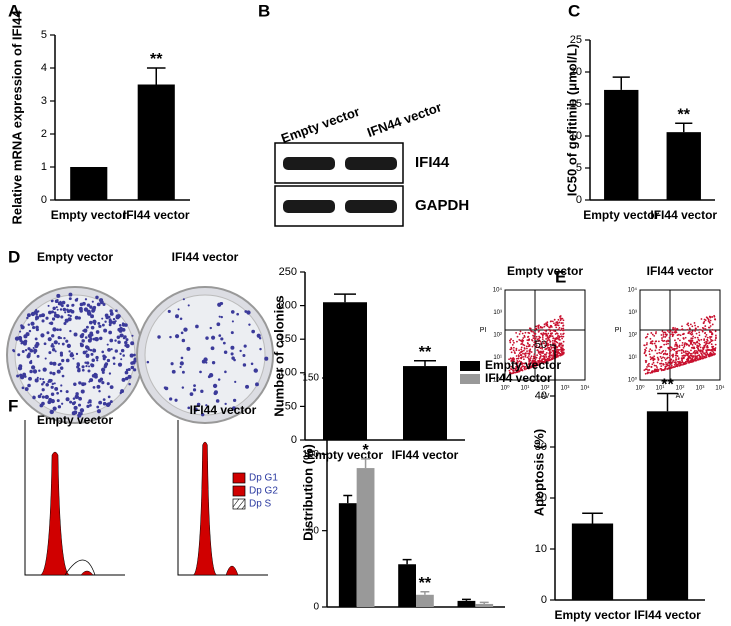  I want to click on y-tick-label: 25, so click(576, 40).